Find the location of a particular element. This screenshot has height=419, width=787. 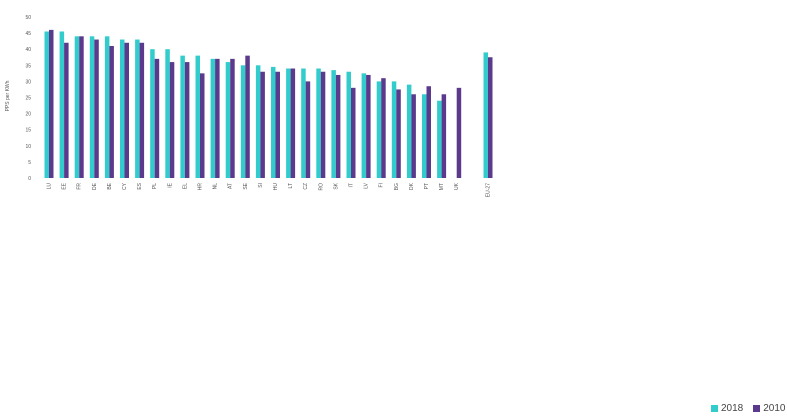

y-tick-label: 50 is located at coordinates (28, 18).